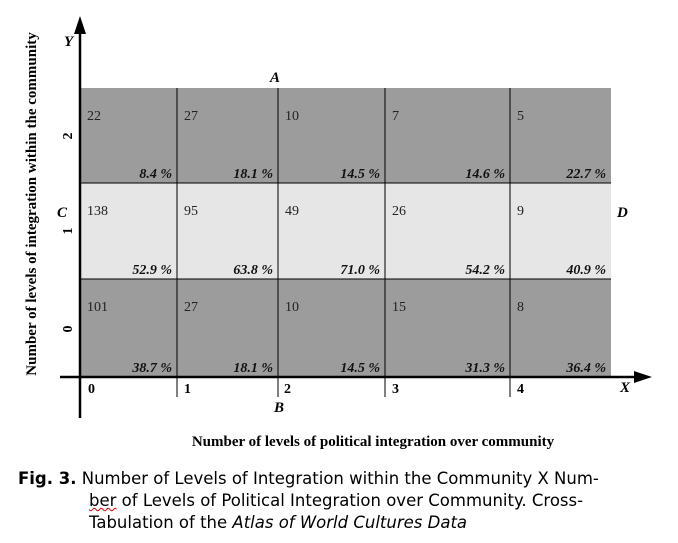 Image resolution: width=678 pixels, height=543 pixels. Describe the element at coordinates (151, 368) in the screenshot. I see `cell-percent: 38.7 %` at that location.